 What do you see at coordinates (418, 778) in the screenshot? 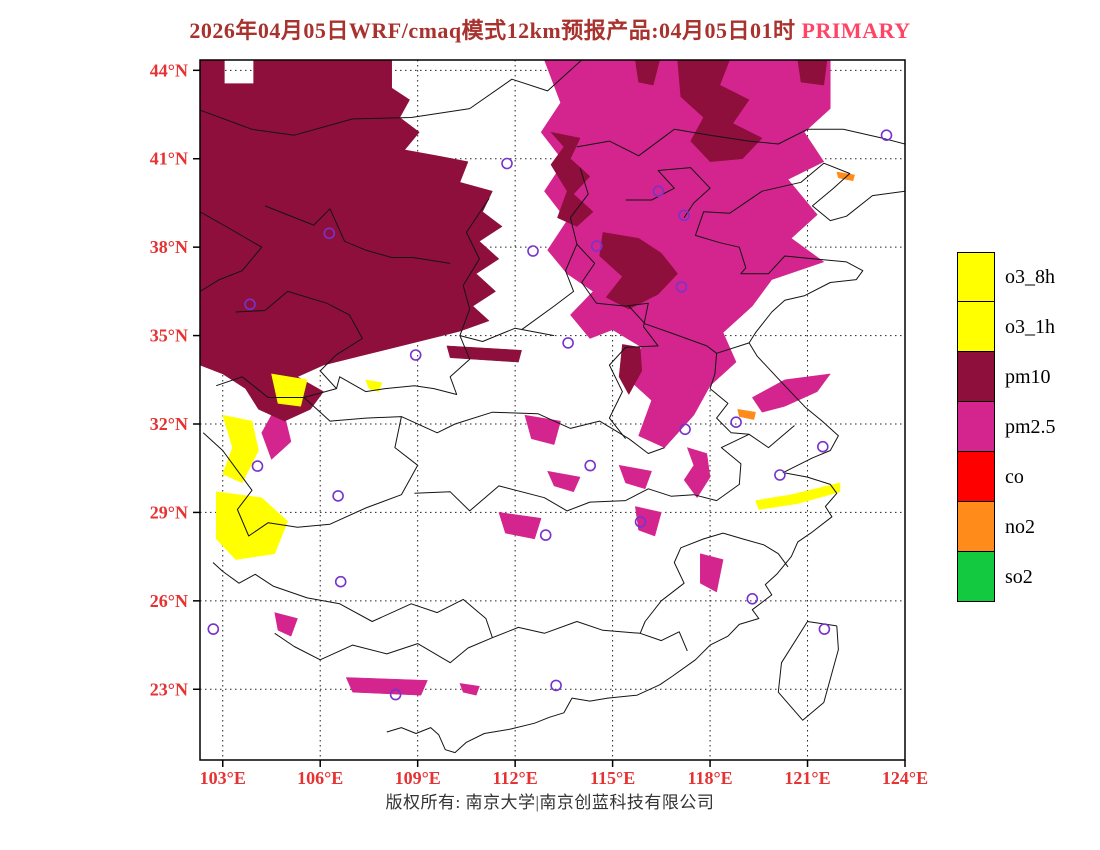
I see `x-tick-label: 109°E` at bounding box center [418, 778].